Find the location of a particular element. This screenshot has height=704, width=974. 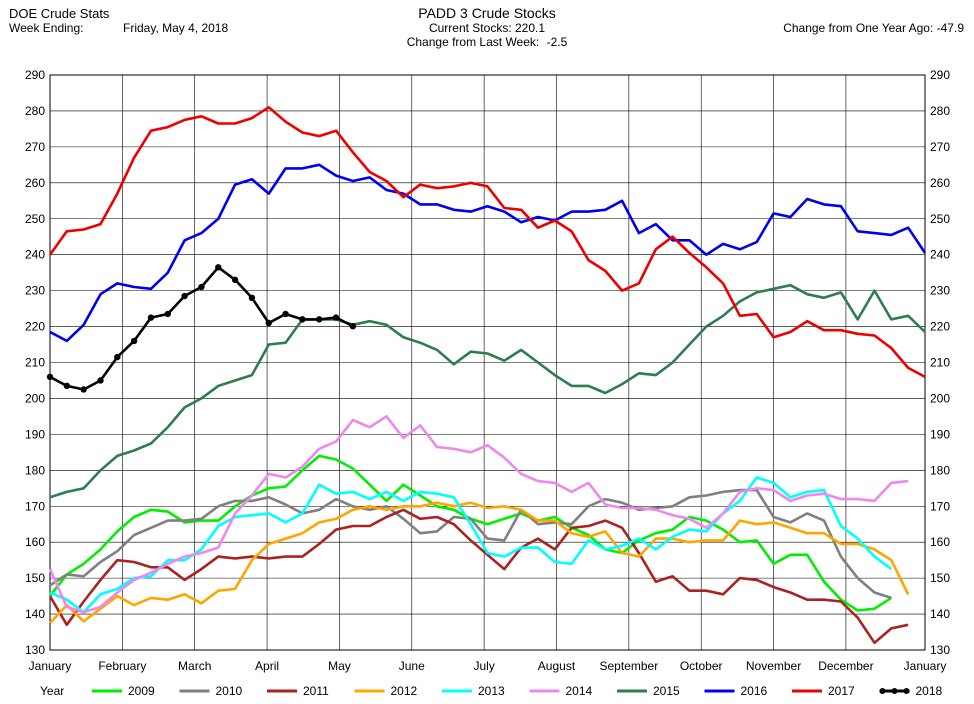

change-week-value: -2.5 is located at coordinates (557, 42).